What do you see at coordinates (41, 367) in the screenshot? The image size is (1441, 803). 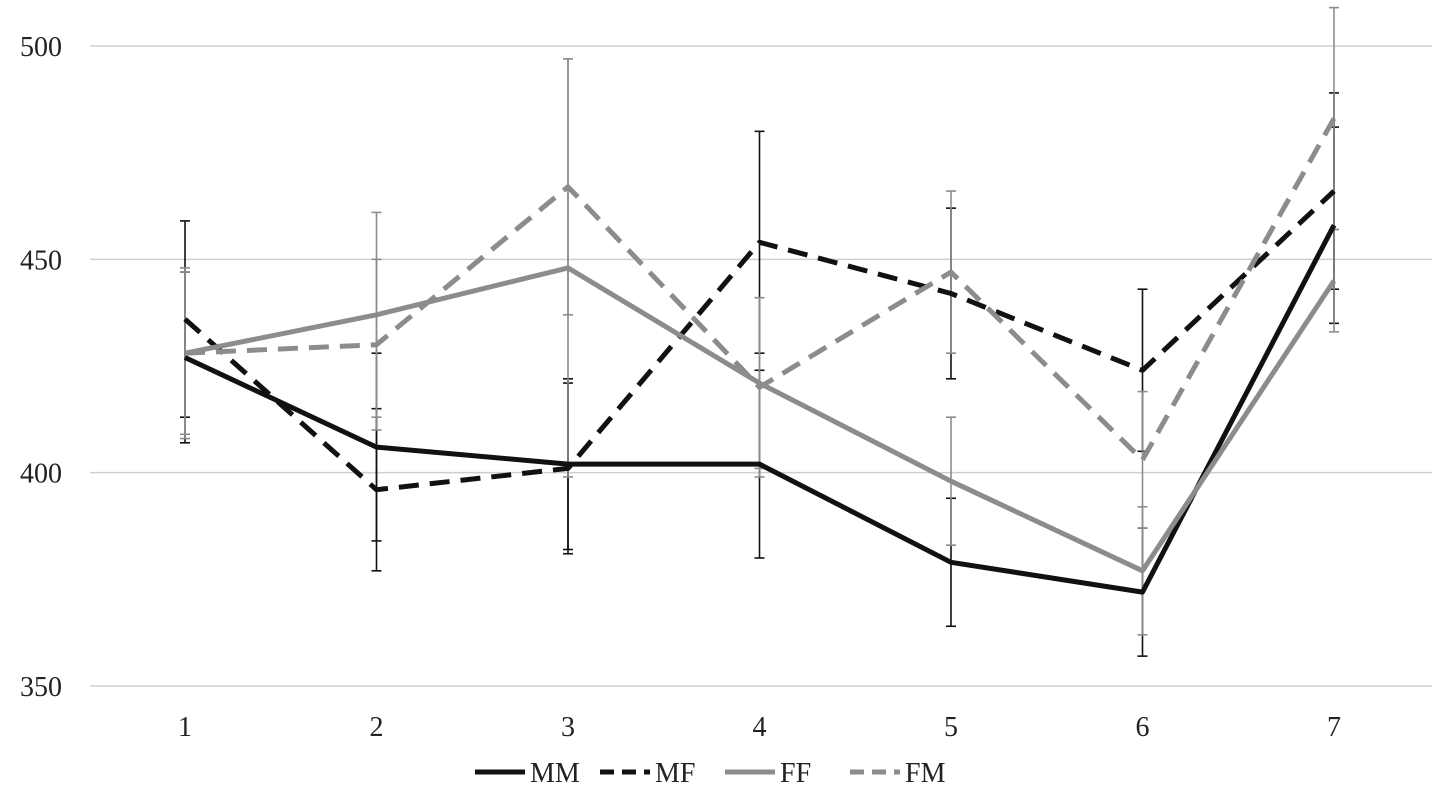 I see `y-axis-tick-labels: 350 400 450 500` at bounding box center [41, 367].